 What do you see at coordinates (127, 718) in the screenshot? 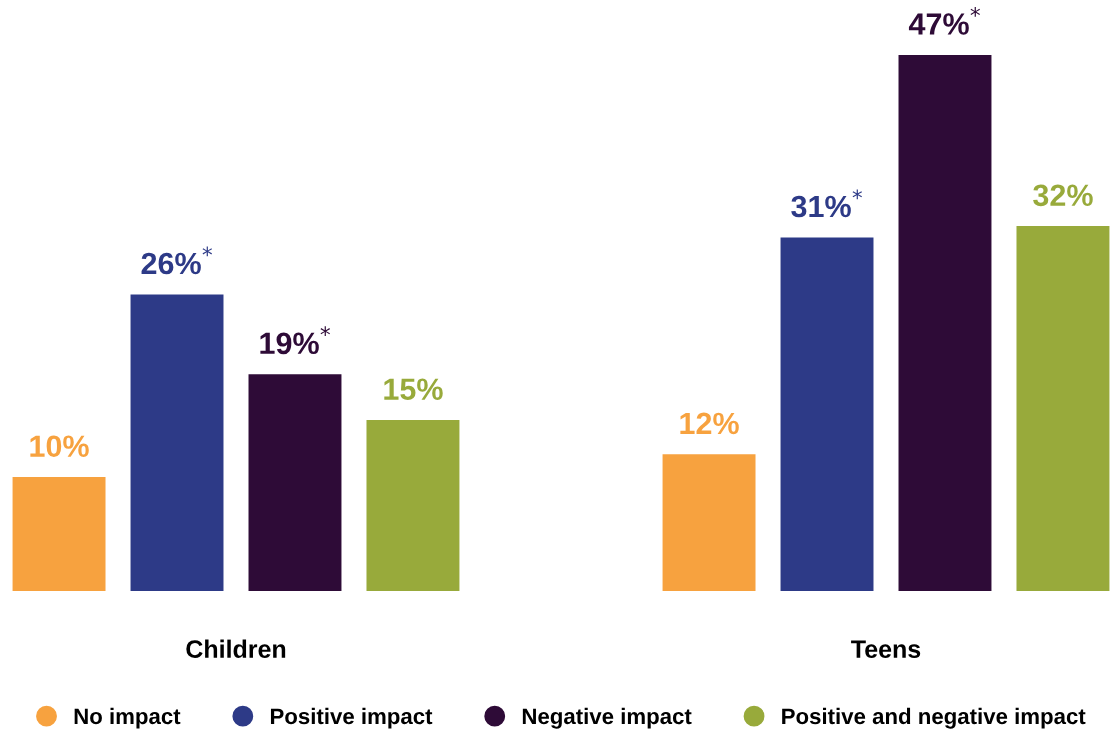
I see `legend-label: No impact` at bounding box center [127, 718].